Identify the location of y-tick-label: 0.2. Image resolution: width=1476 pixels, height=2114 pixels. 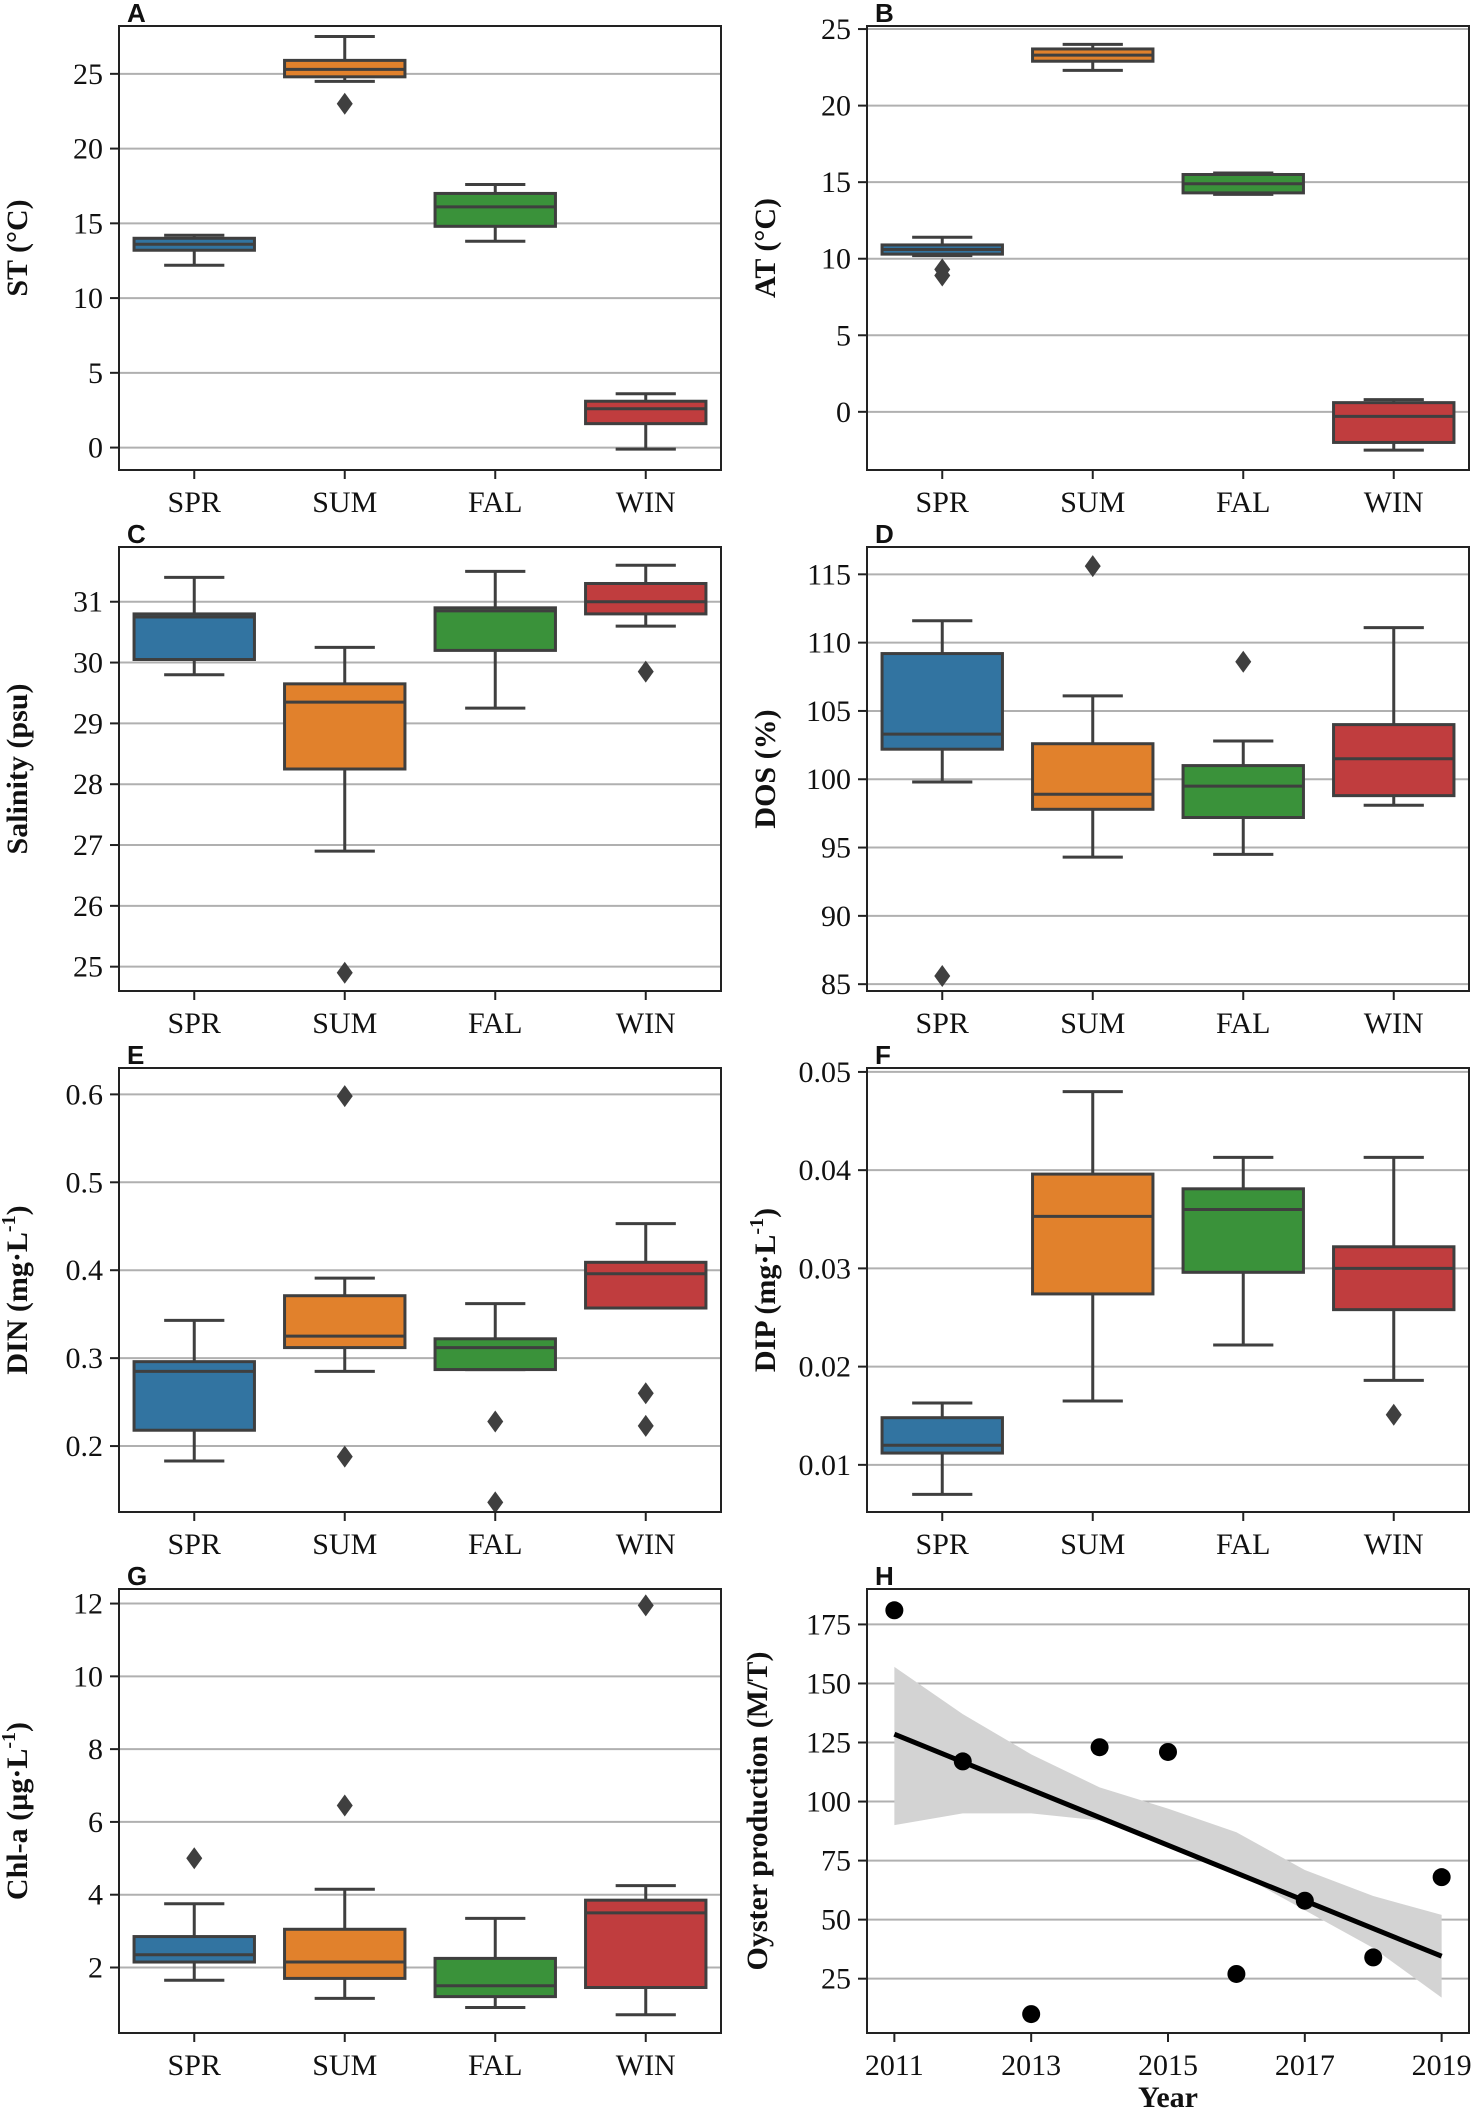
(85, 1446).